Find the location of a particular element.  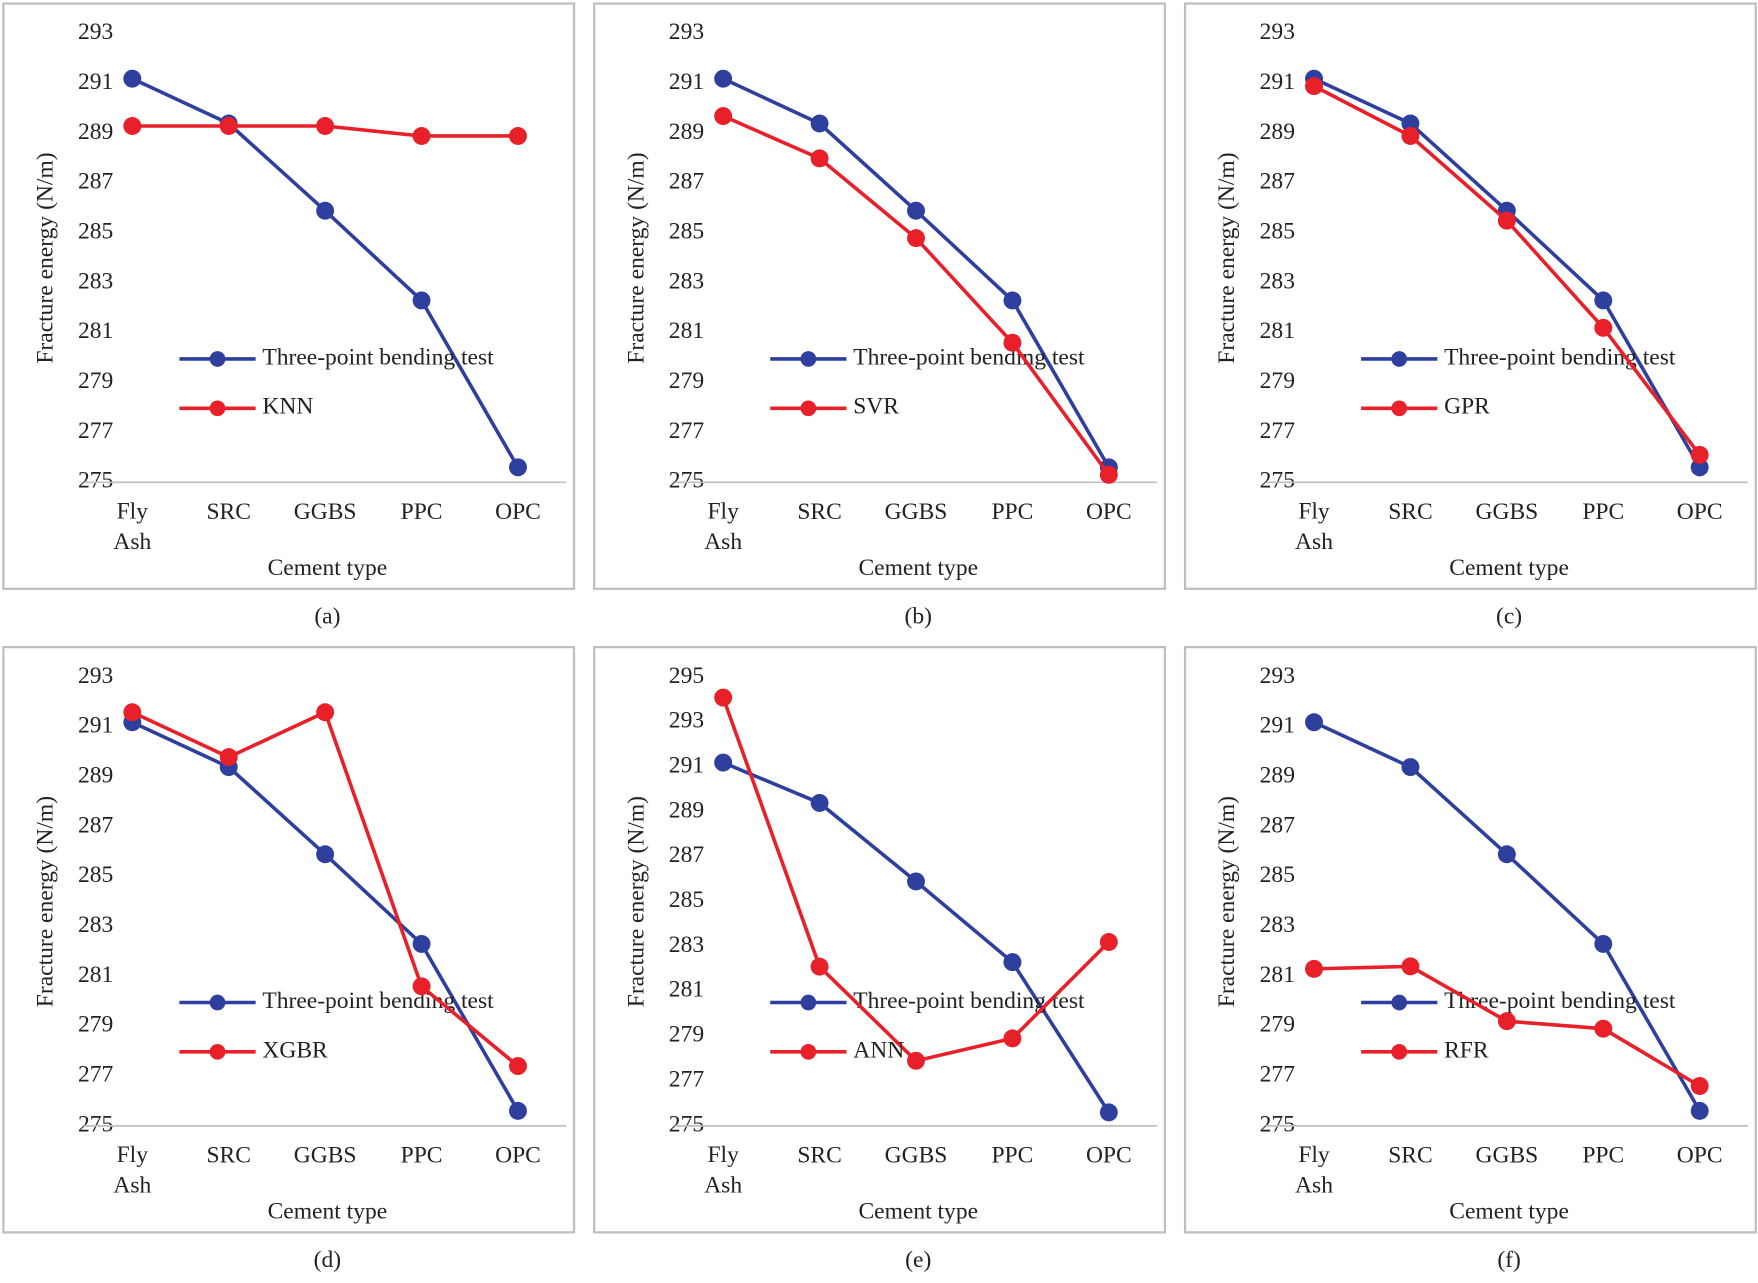

panel-label: (f) is located at coordinates (1509, 1260).